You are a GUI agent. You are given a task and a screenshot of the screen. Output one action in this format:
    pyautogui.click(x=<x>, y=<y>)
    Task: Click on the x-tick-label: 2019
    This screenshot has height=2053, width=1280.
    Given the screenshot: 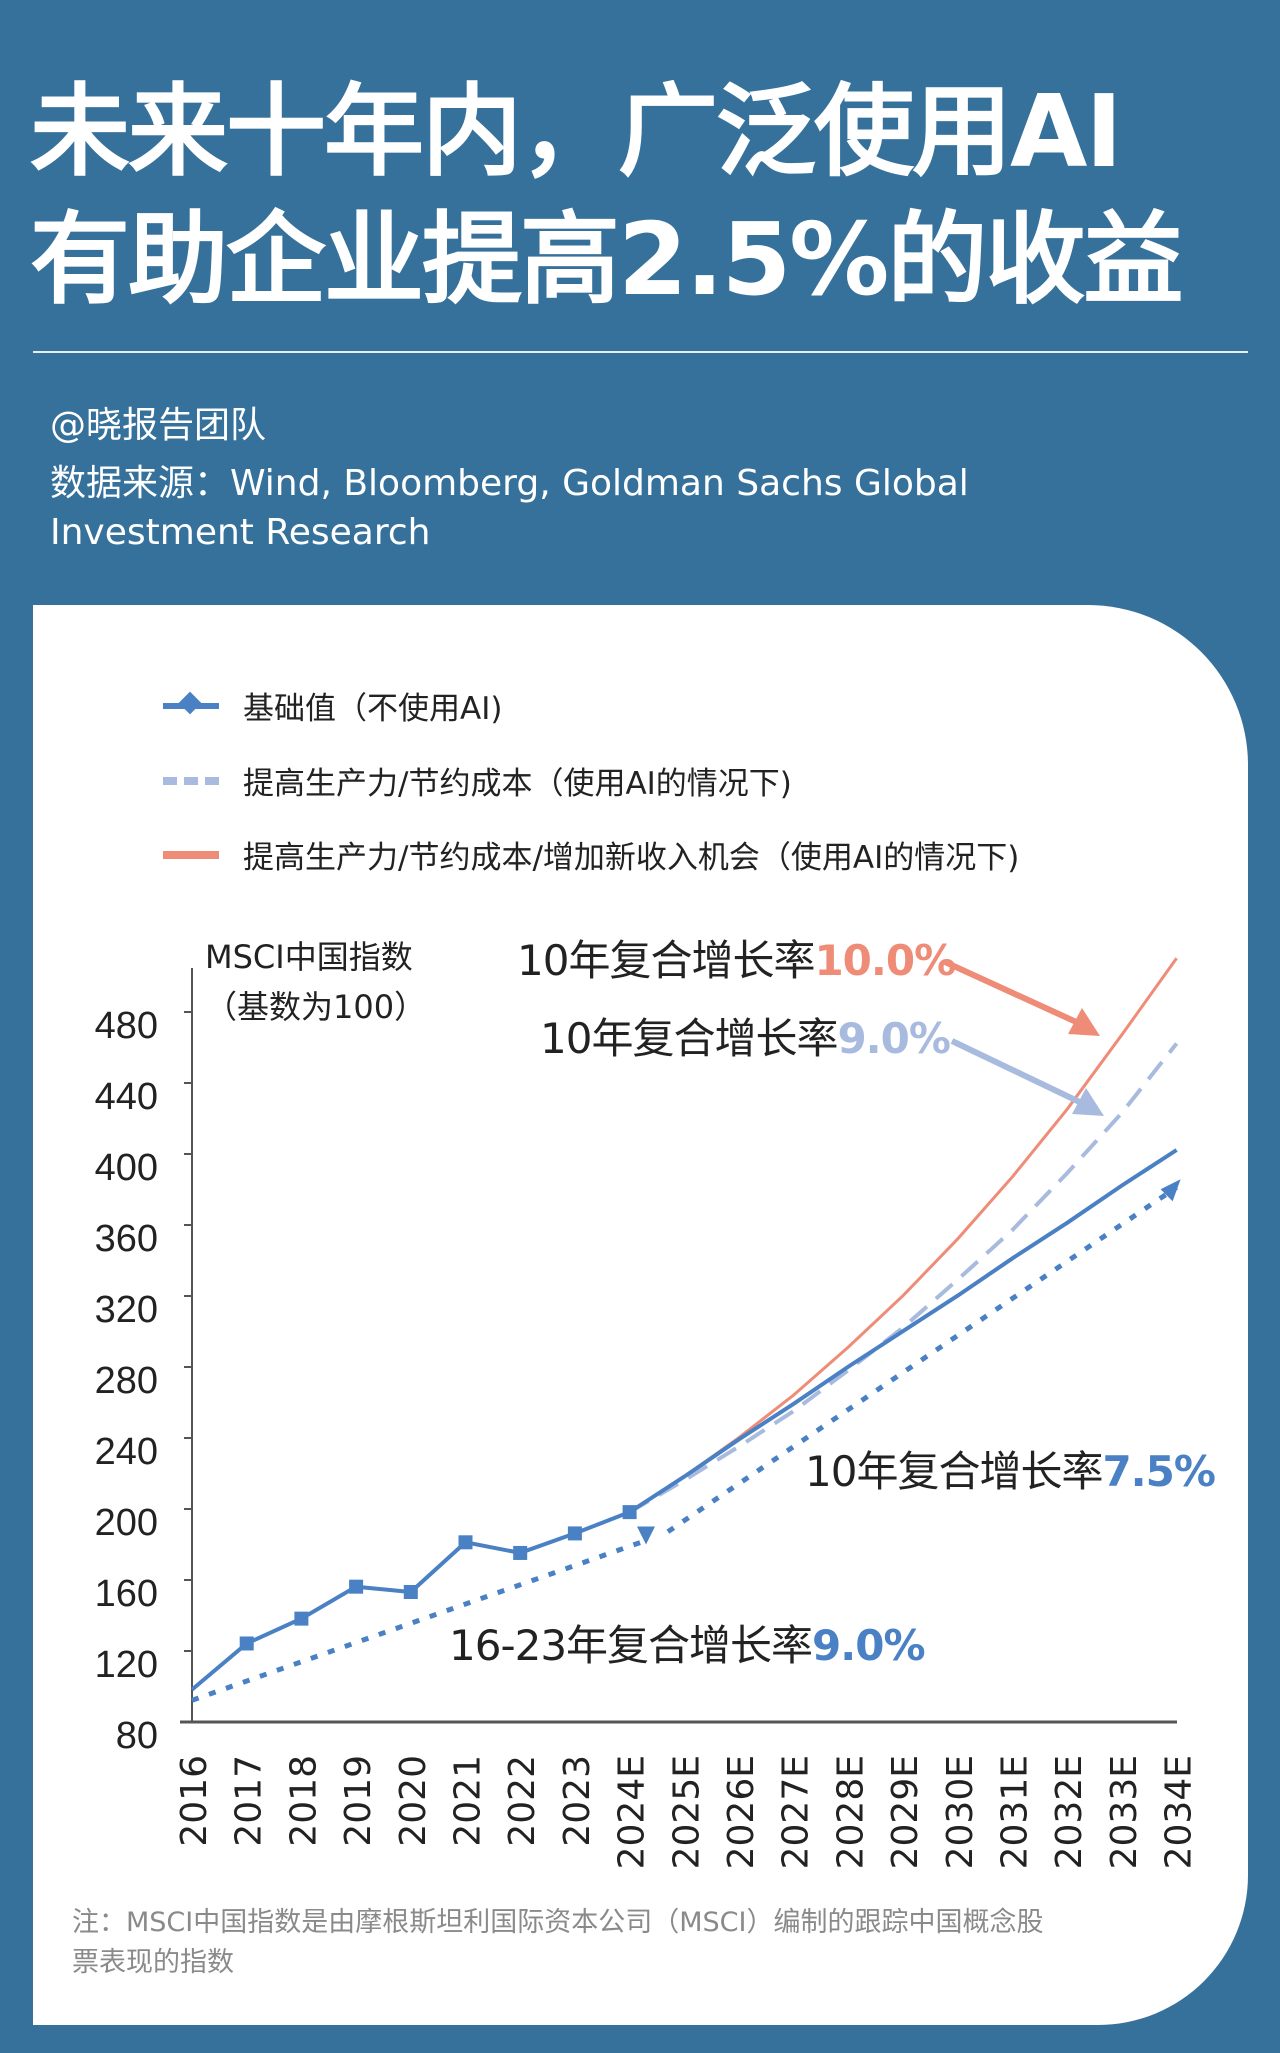 What is the action you would take?
    pyautogui.click(x=358, y=1801)
    